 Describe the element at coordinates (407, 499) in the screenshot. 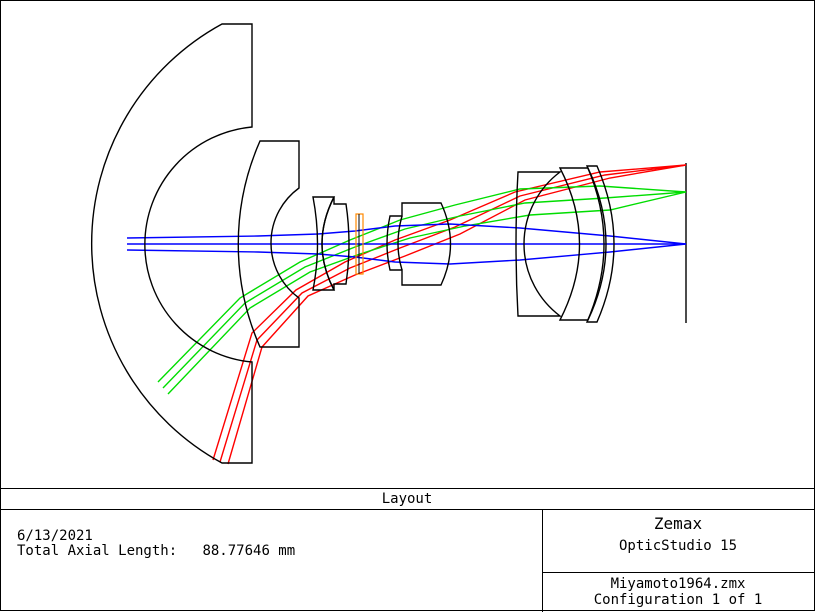

I see `layout-title: Layout` at that location.